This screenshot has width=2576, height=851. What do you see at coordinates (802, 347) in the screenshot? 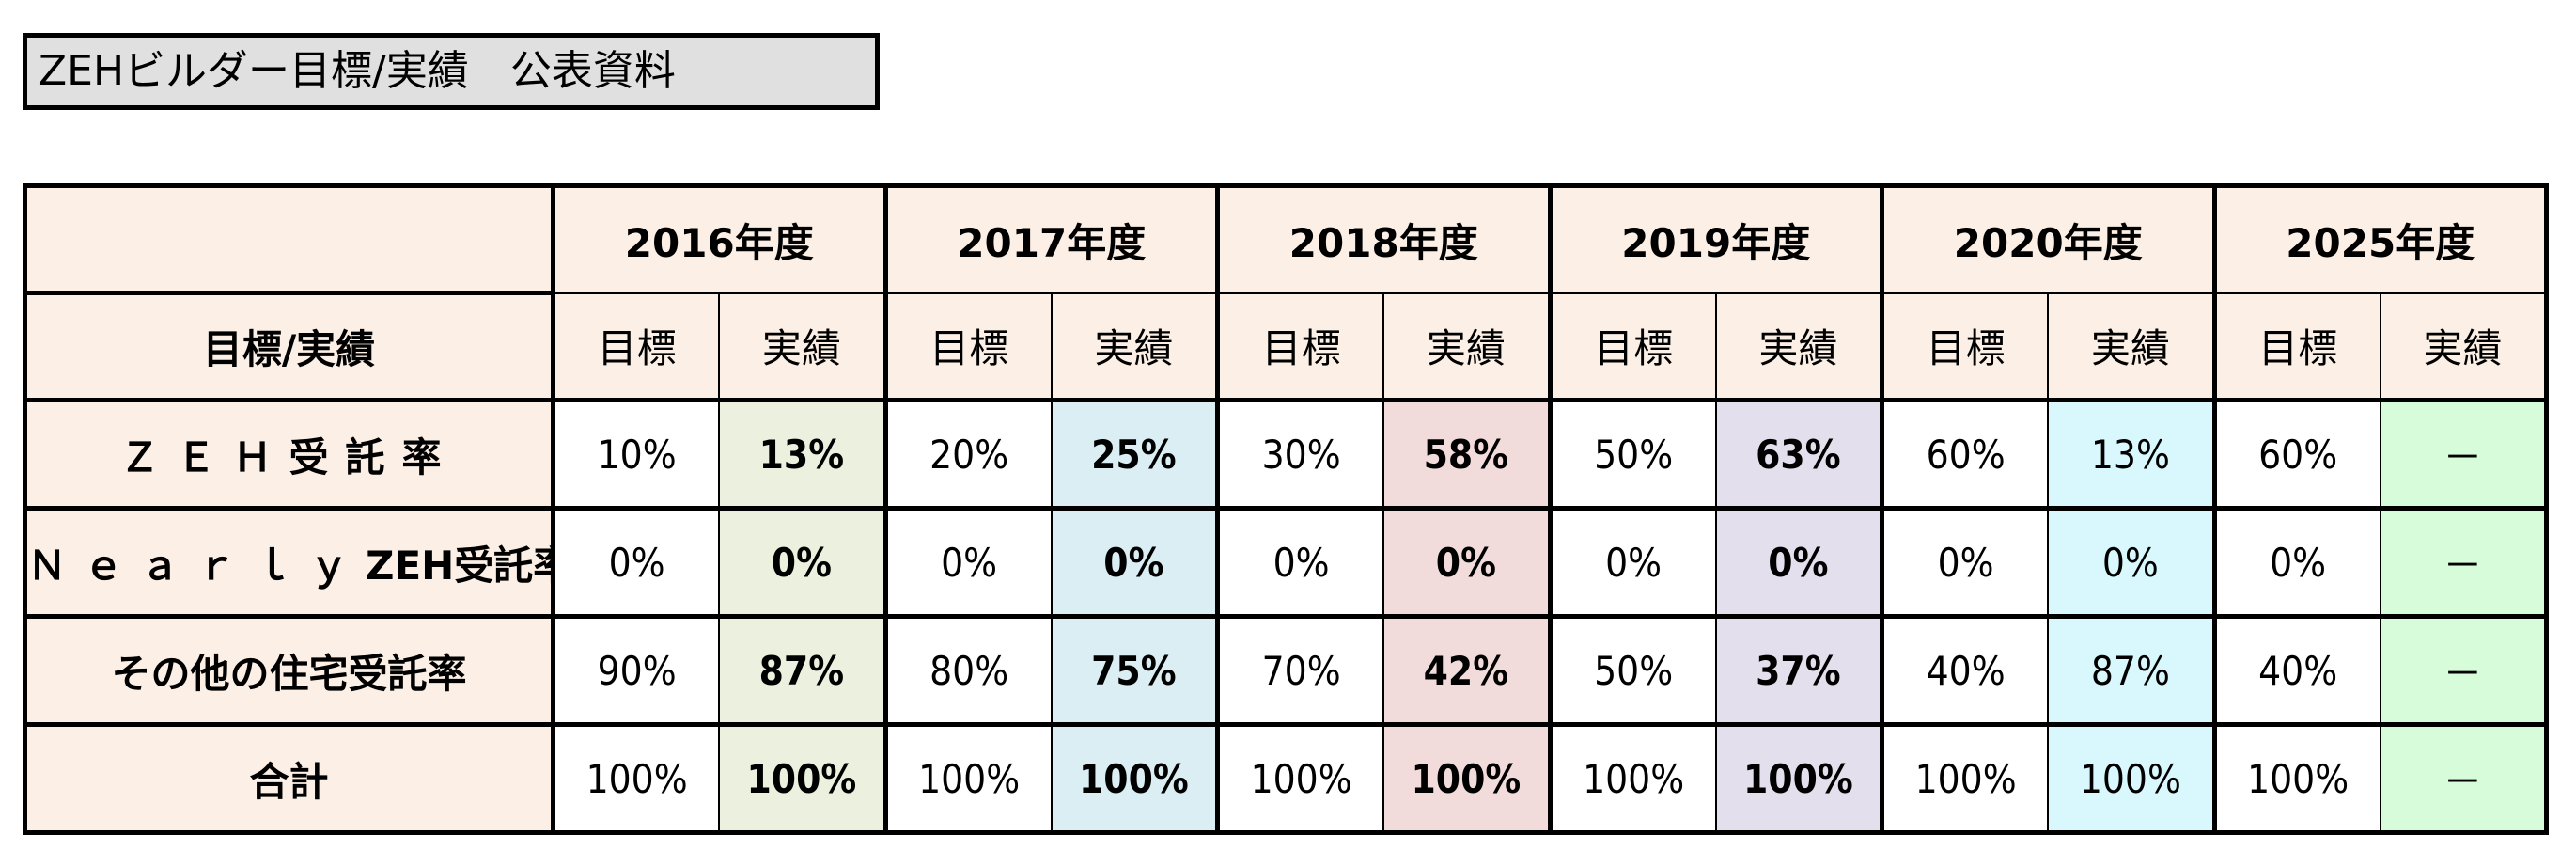
I see `actual-header-2016: 実績` at bounding box center [802, 347].